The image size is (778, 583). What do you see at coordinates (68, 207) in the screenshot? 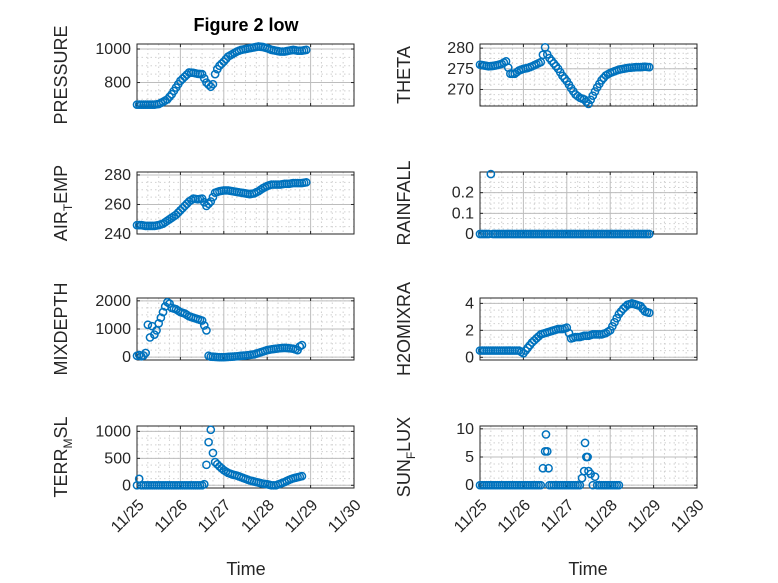
I see `y-axis-label-subscript: T` at bounding box center [68, 207].